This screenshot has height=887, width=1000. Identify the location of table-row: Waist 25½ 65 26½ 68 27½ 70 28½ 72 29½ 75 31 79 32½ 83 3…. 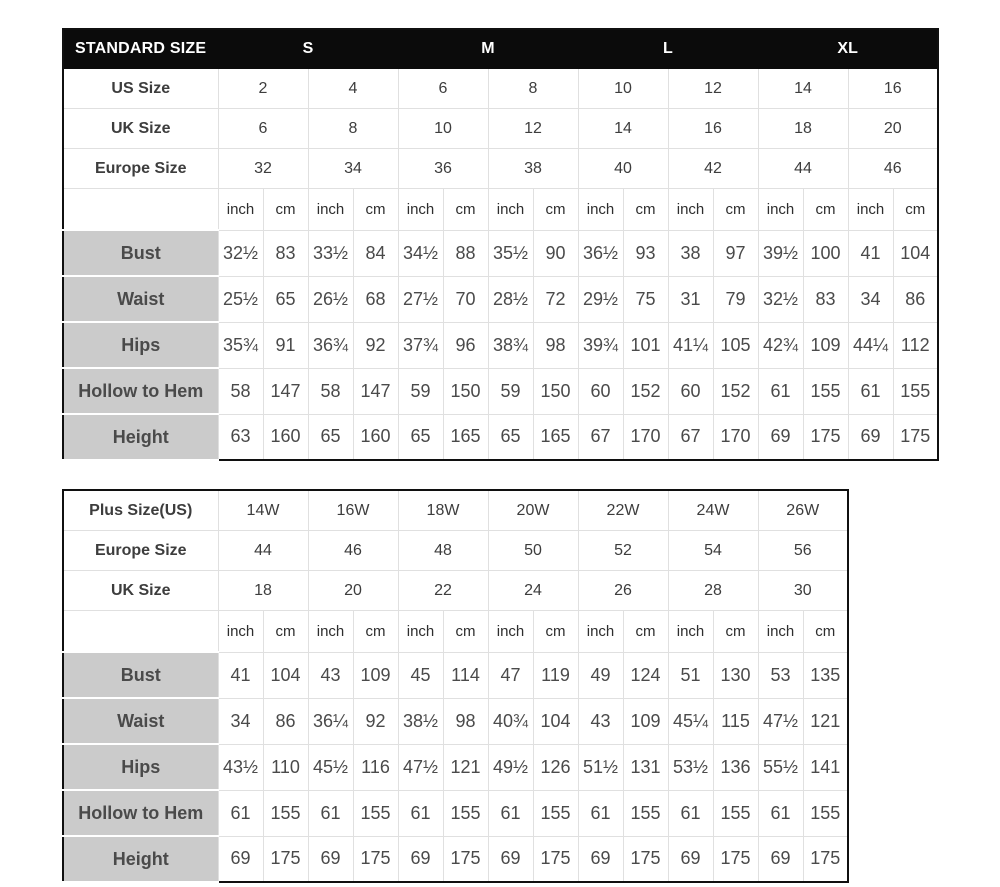
(500, 299).